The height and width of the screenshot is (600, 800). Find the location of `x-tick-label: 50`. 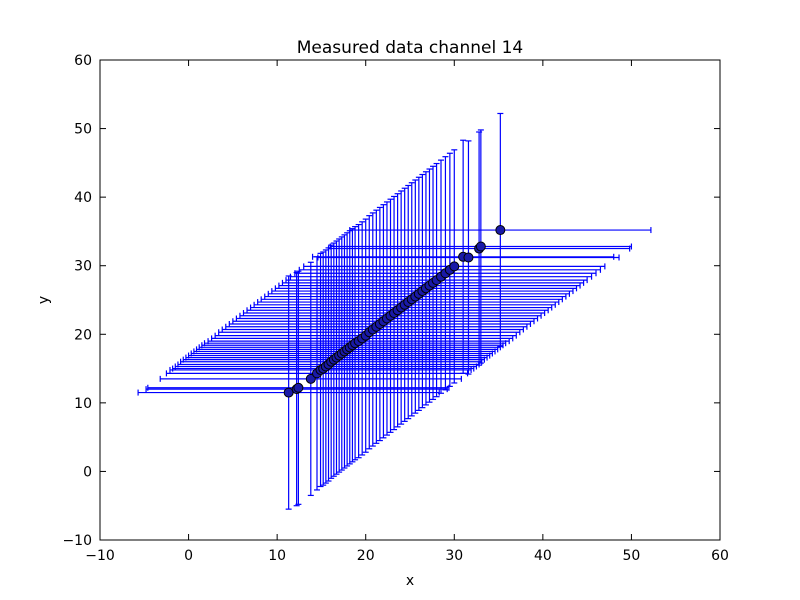

x-tick-label: 50 is located at coordinates (632, 556).